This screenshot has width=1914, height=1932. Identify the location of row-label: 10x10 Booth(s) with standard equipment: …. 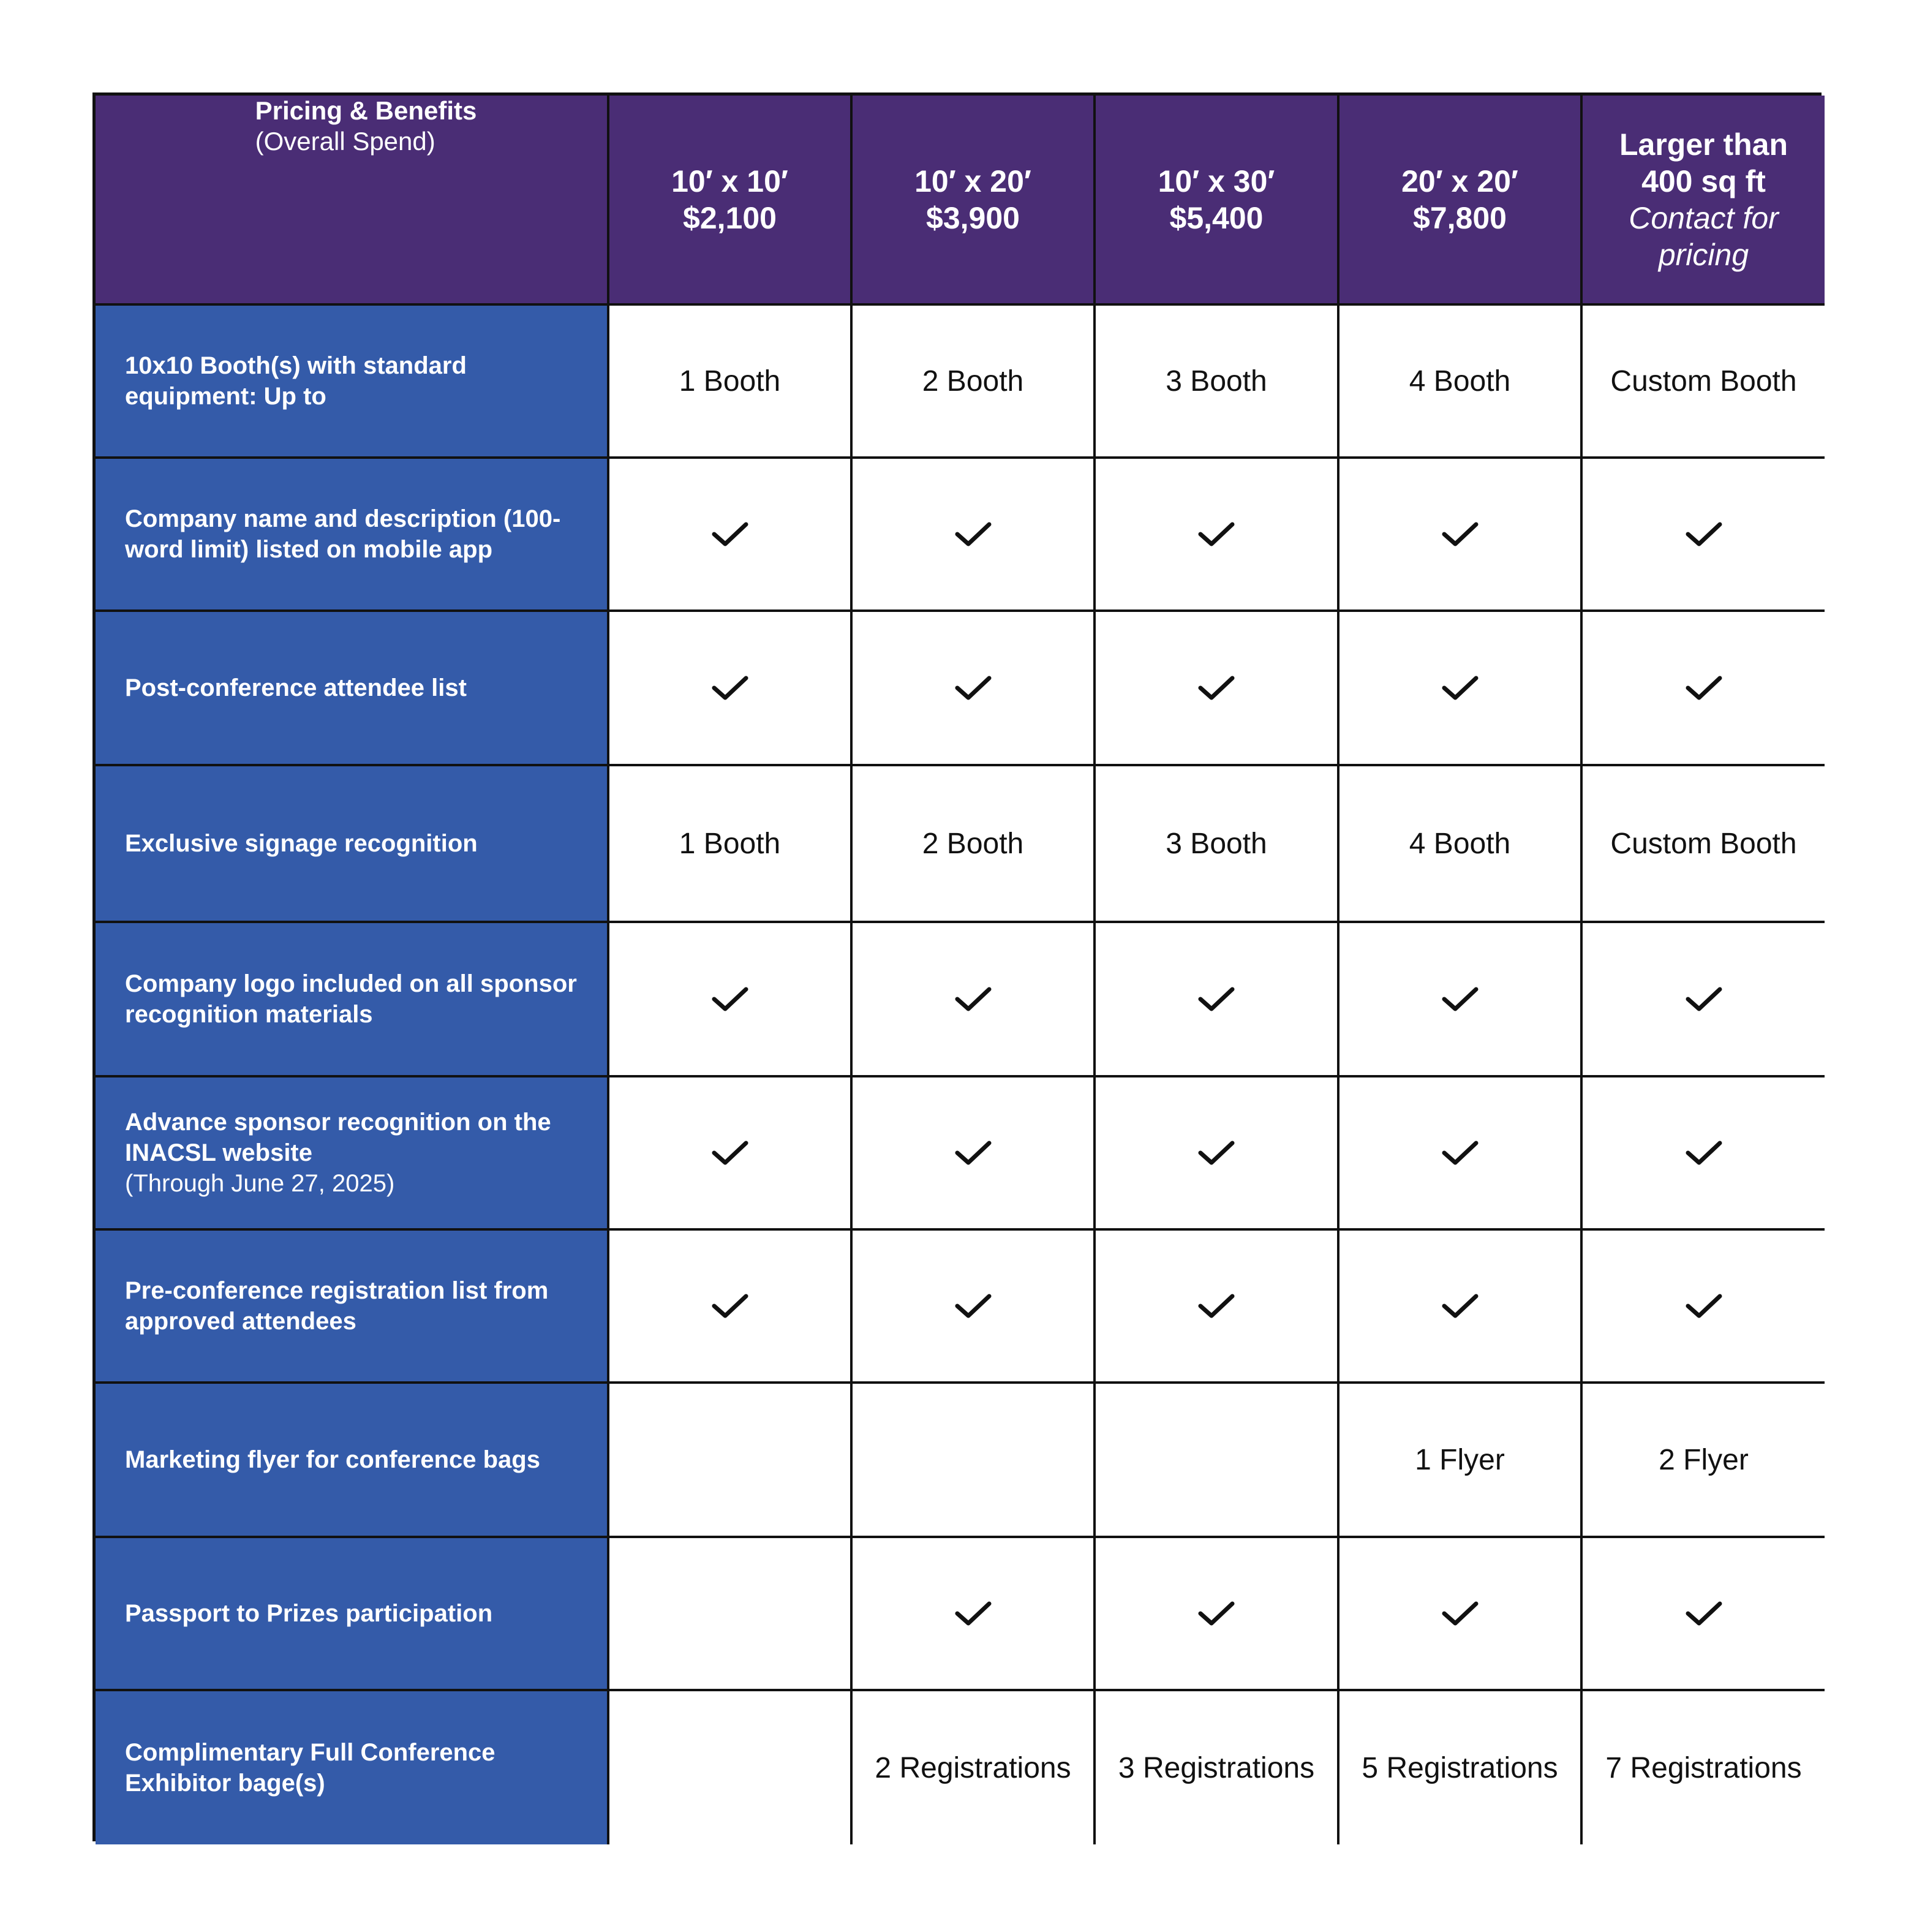
(353, 382).